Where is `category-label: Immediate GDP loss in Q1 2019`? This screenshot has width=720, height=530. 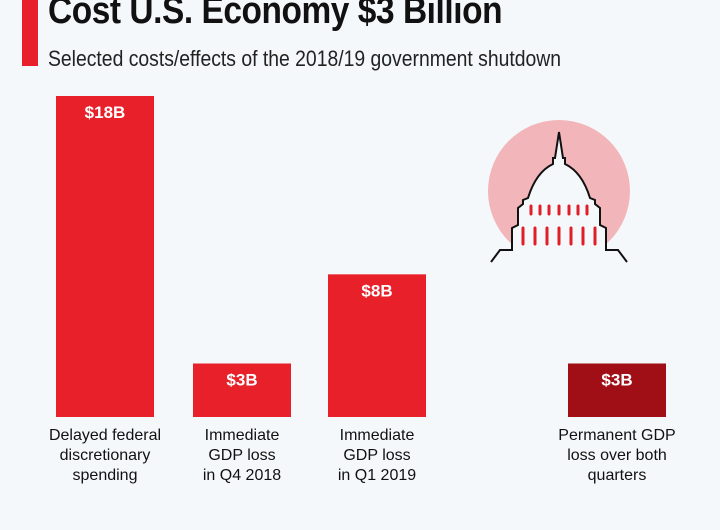
category-label: Immediate GDP loss in Q1 2019 is located at coordinates (377, 456).